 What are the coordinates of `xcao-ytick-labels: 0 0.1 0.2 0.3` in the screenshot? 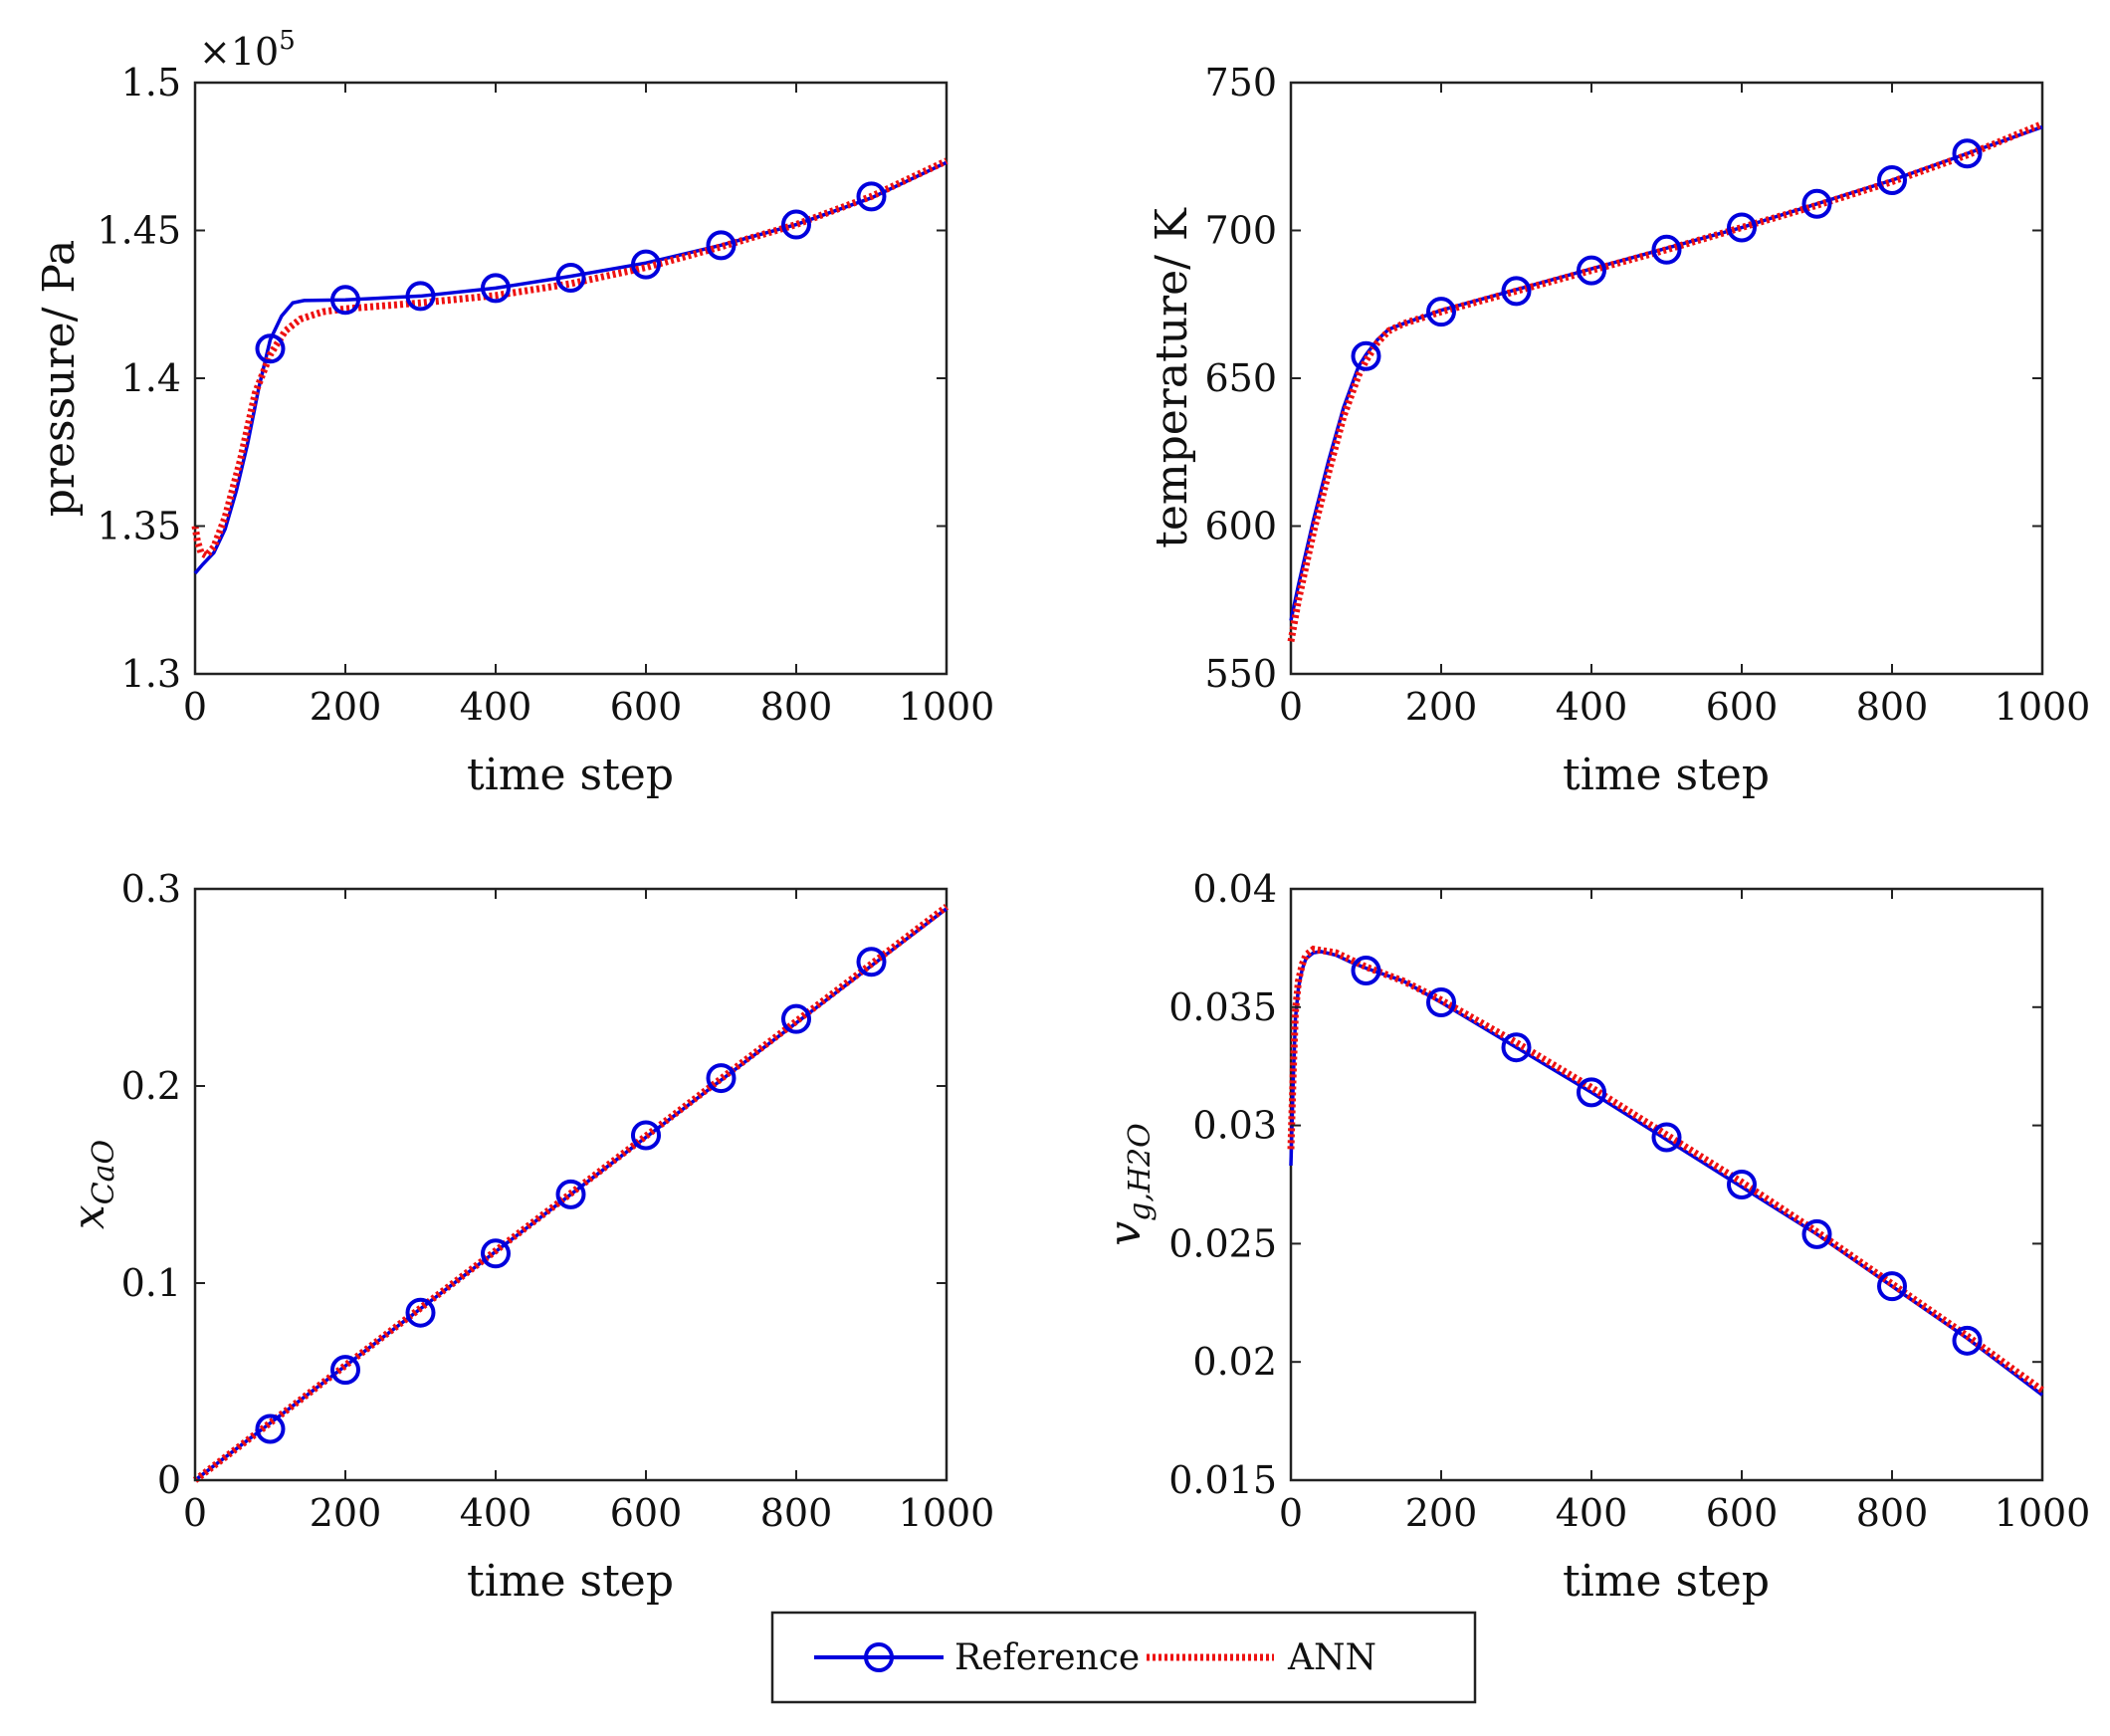 It's located at (151, 1185).